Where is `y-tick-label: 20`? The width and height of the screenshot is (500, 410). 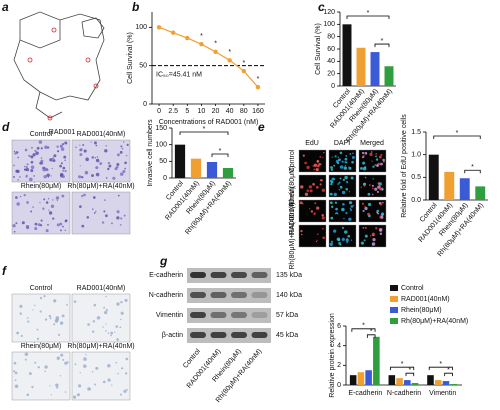 y-tick-label: 20 is located at coordinates (331, 74).